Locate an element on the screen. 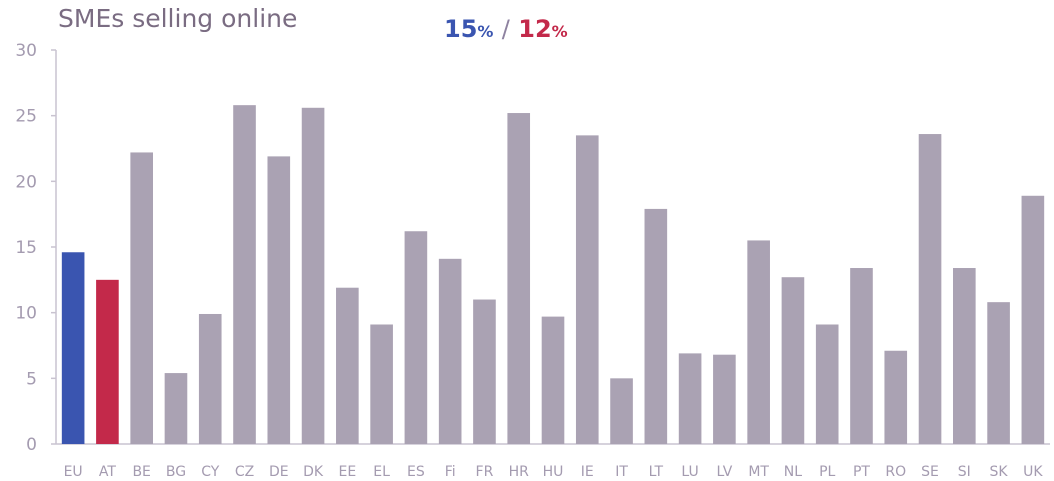  bar-pl is located at coordinates (827, 384).